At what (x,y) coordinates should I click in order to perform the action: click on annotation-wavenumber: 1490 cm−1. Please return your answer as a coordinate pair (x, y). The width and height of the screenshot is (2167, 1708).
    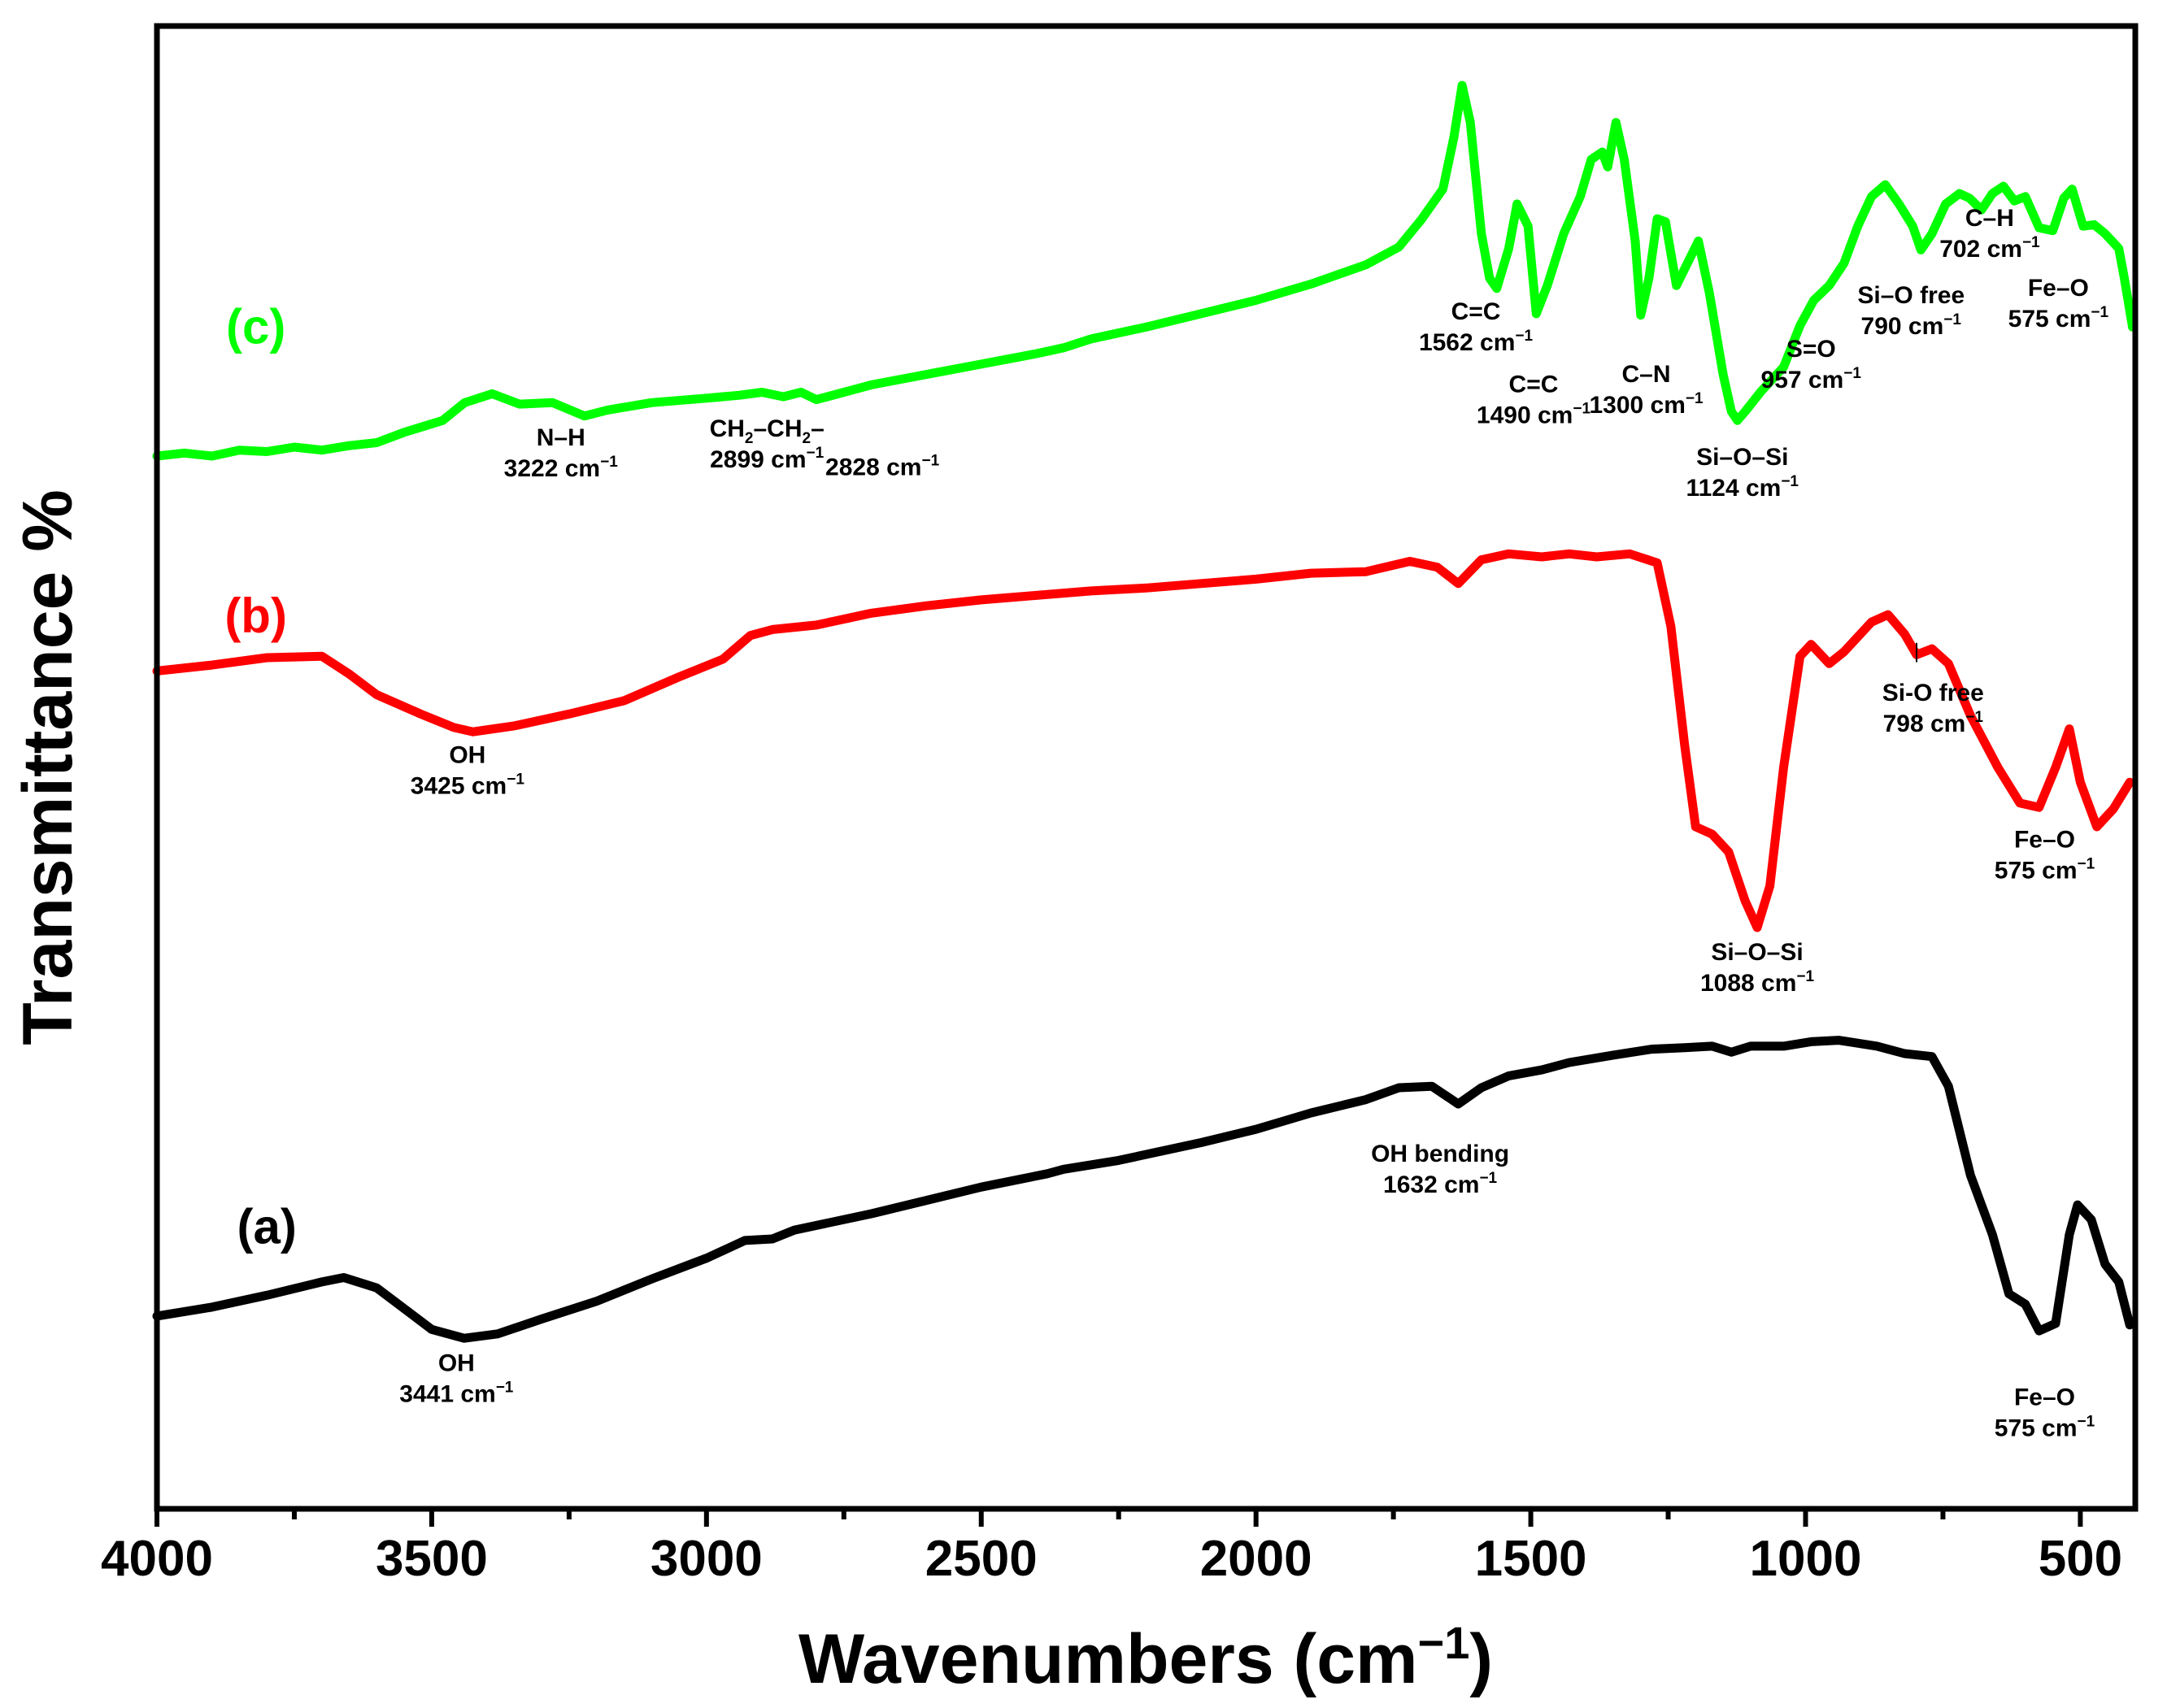
    Looking at the image, I should click on (1534, 415).